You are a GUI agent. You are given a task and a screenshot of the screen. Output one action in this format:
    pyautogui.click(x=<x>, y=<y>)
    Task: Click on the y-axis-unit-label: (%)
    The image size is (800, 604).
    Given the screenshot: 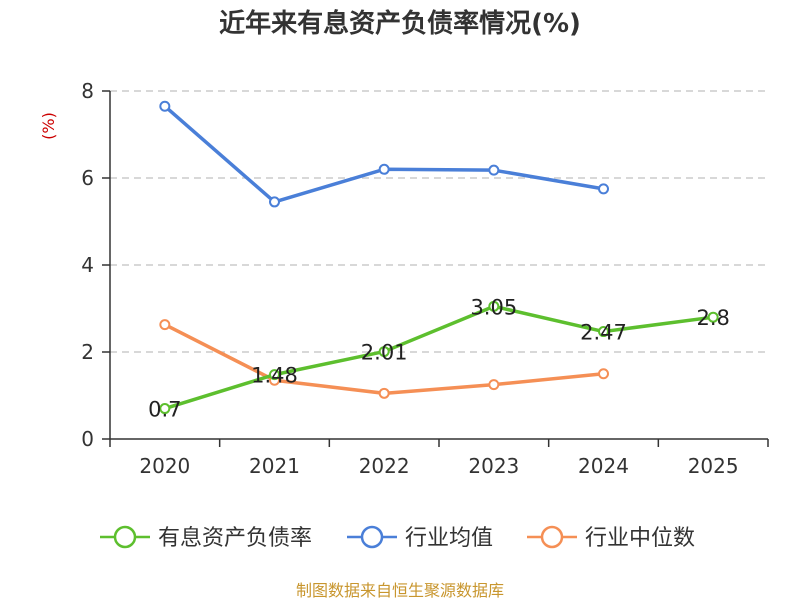 What is the action you would take?
    pyautogui.click(x=48, y=126)
    